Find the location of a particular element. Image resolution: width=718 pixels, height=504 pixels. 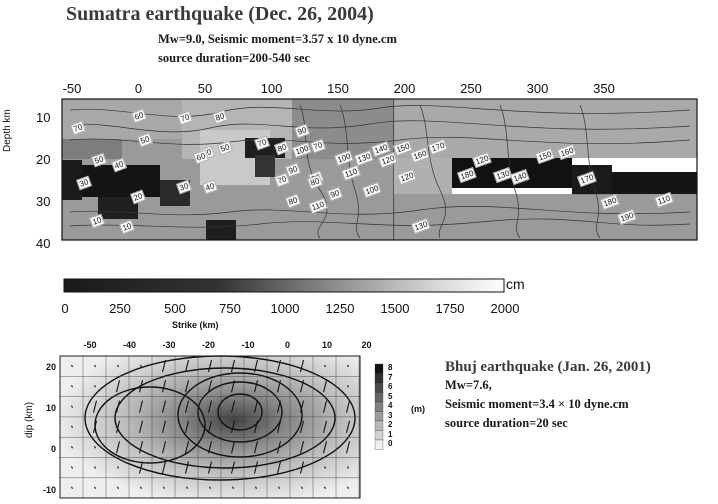

sumatra-depth-label: Depth km is located at coordinates (7, 130).